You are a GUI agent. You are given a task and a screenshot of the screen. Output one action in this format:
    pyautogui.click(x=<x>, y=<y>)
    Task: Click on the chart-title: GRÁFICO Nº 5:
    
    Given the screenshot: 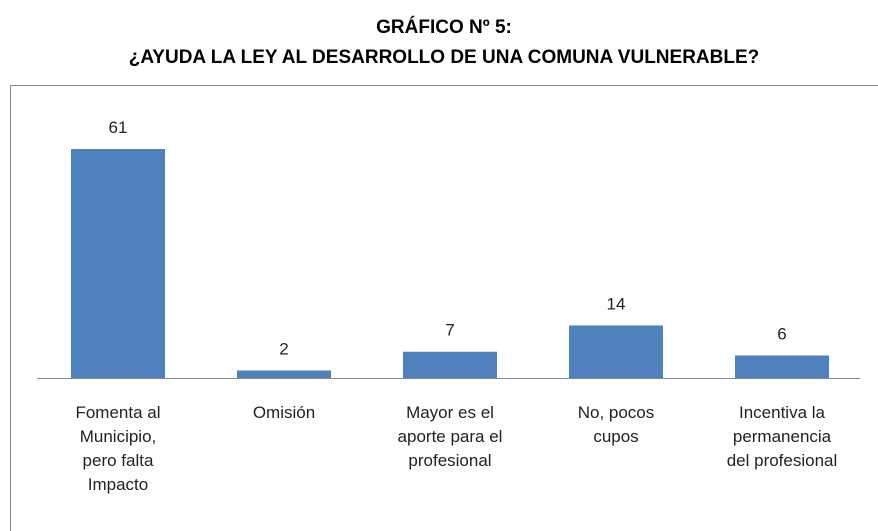 What is the action you would take?
    pyautogui.click(x=444, y=27)
    